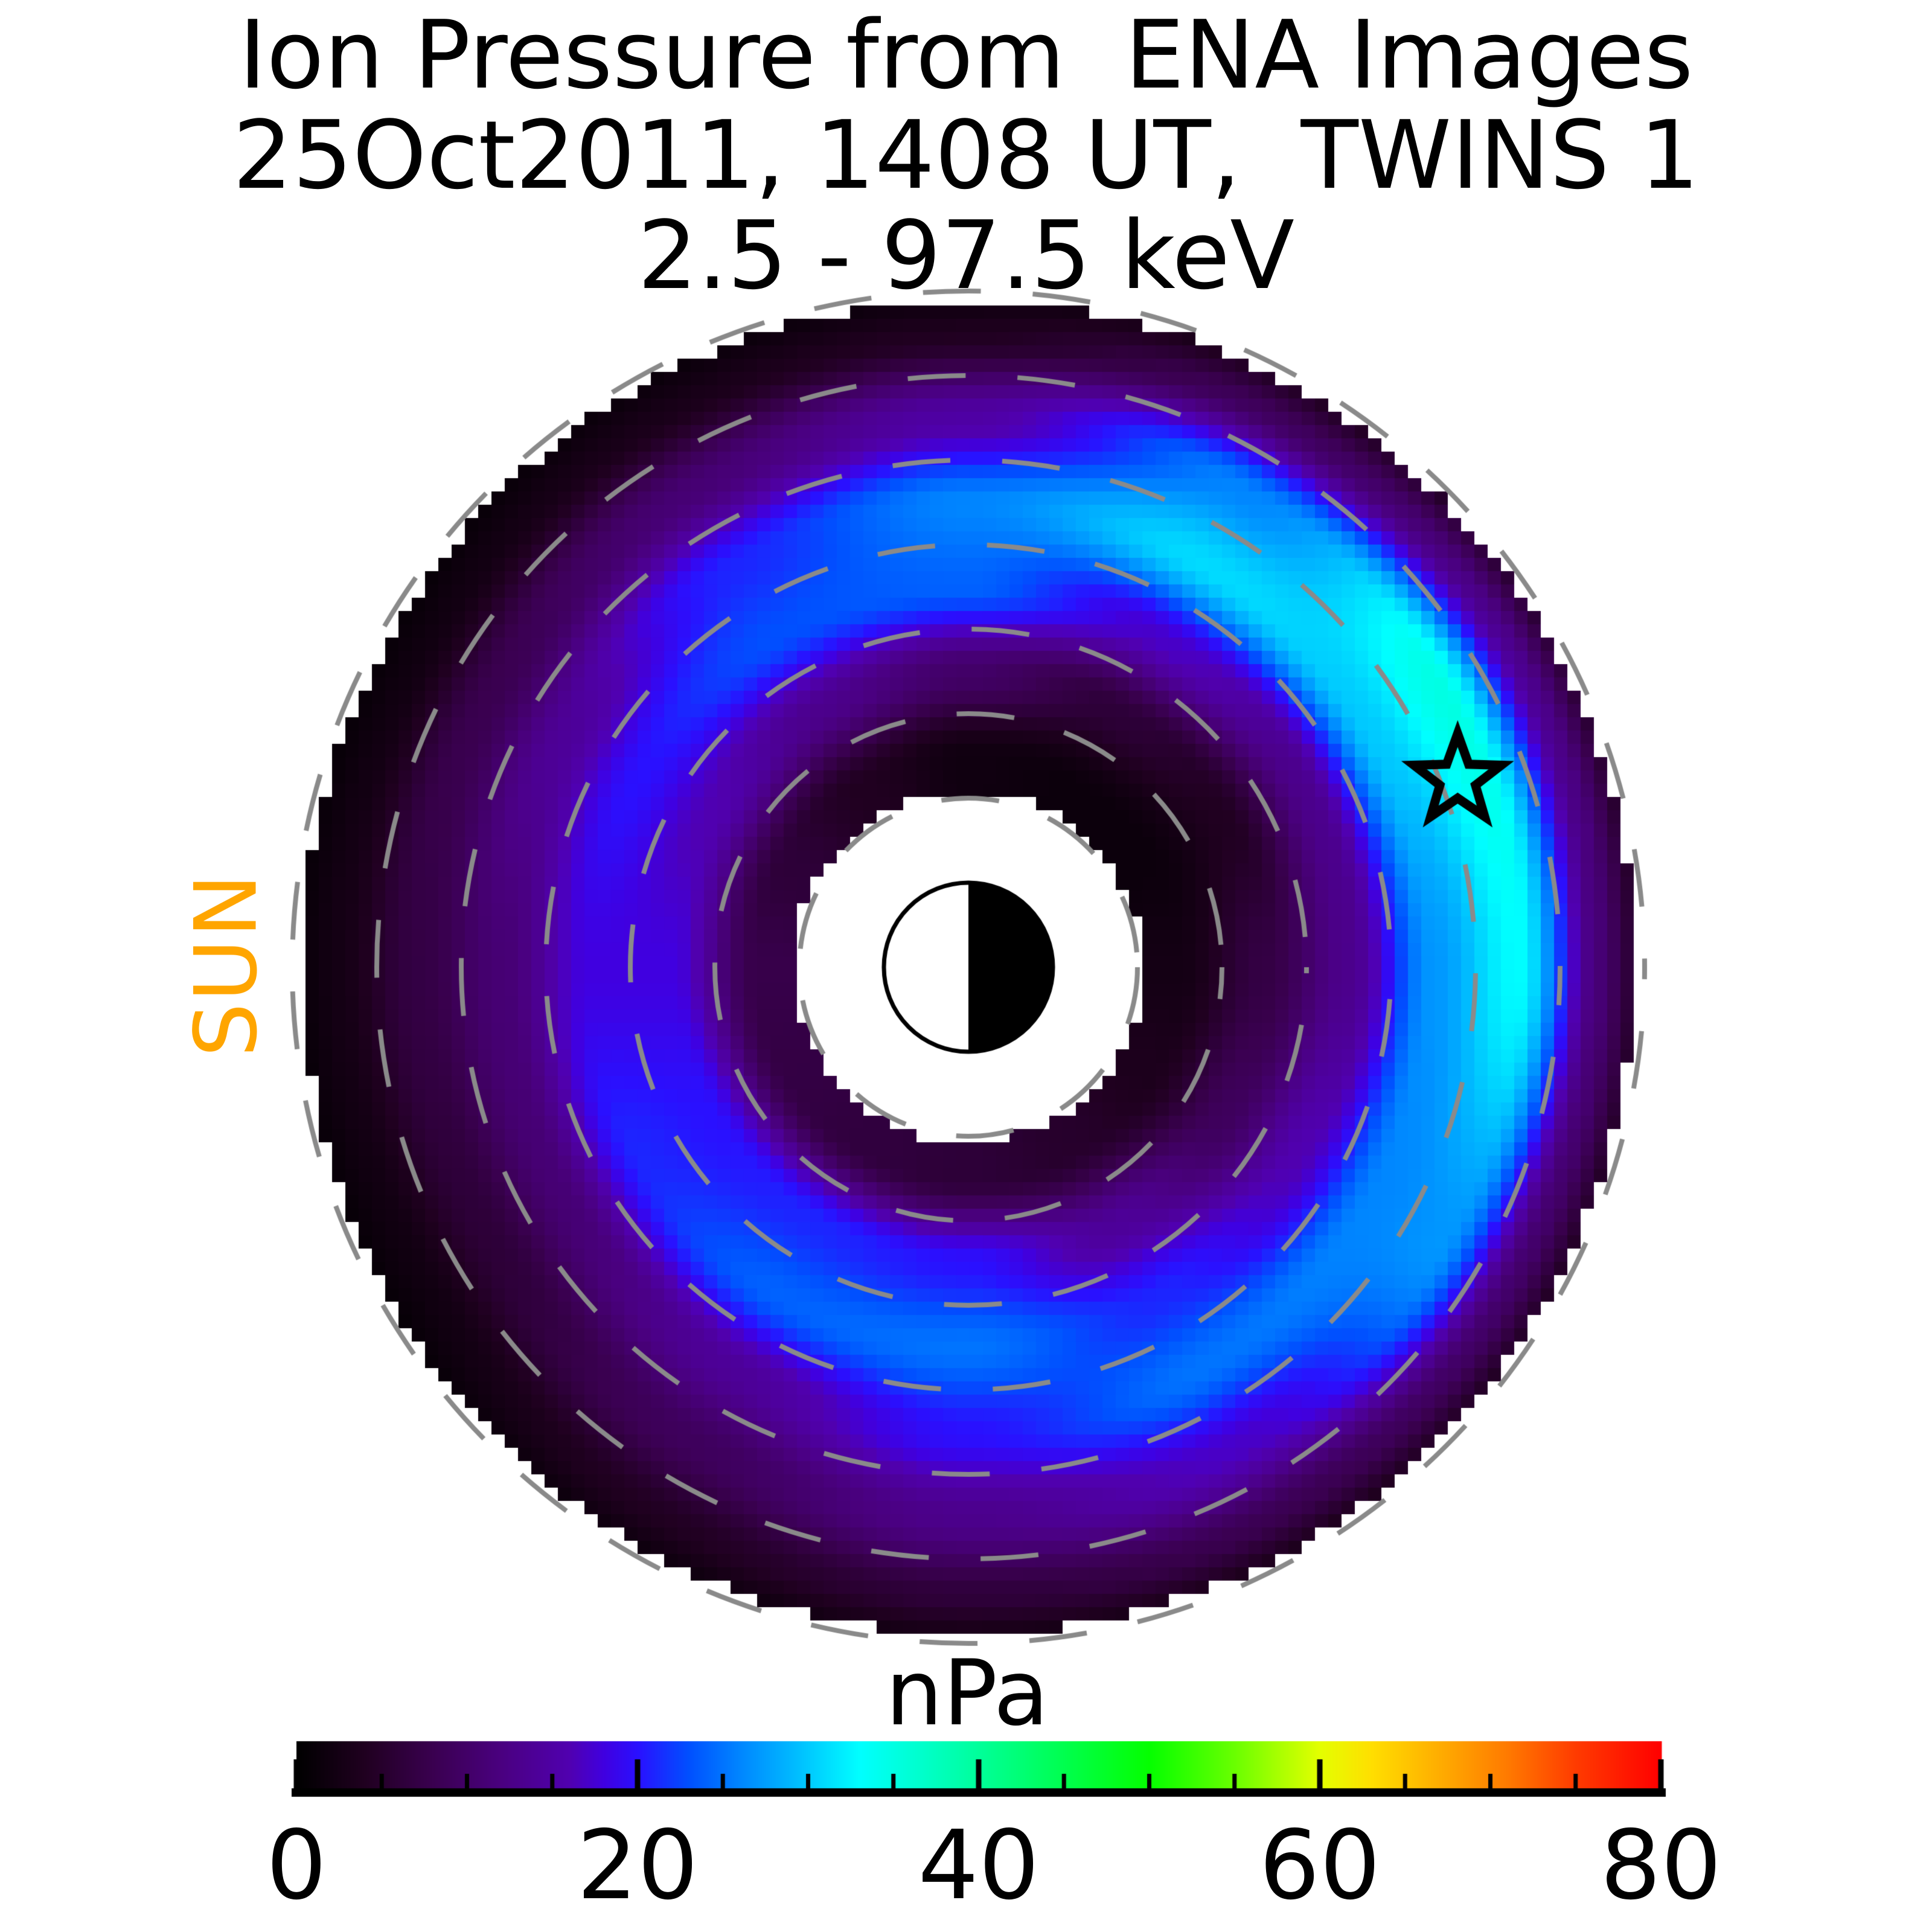  I want to click on title-line-1: Ion Pressure from ENA Images, so click(966, 55).